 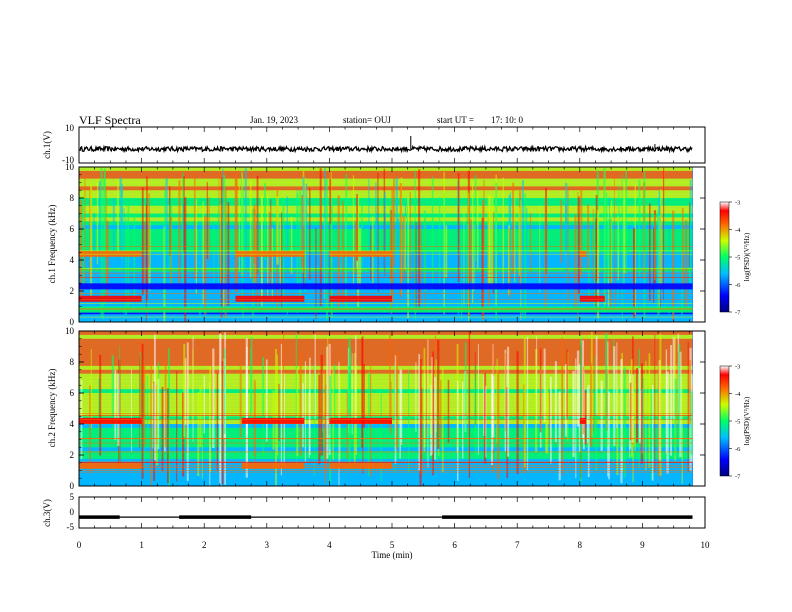 I want to click on colorbar-tick-label: -4, so click(x=738, y=230).